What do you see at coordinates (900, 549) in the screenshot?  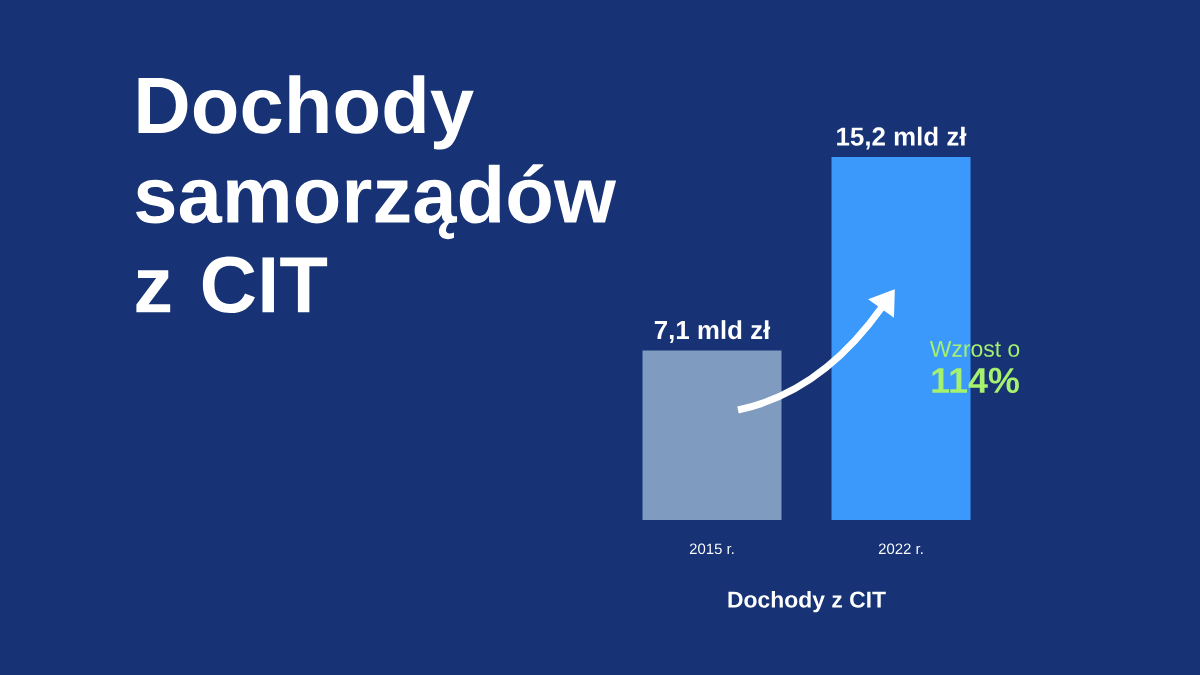 I see `x-tick-label: 2022 r.` at bounding box center [900, 549].